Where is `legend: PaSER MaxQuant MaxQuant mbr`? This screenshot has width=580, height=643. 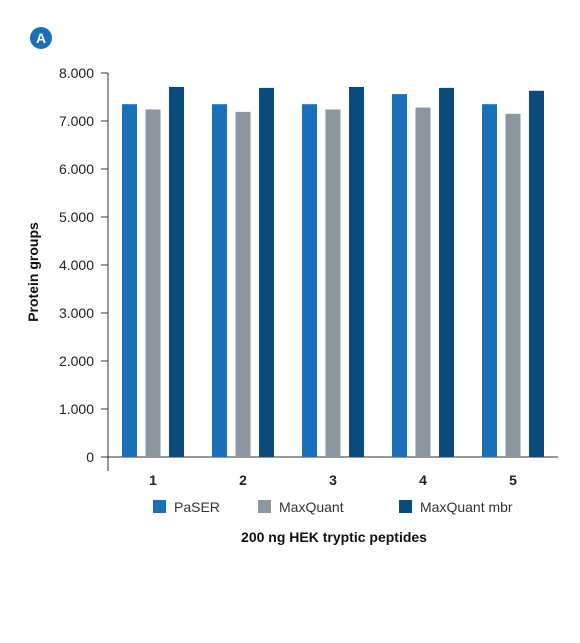 legend: PaSER MaxQuant MaxQuant mbr is located at coordinates (333, 507).